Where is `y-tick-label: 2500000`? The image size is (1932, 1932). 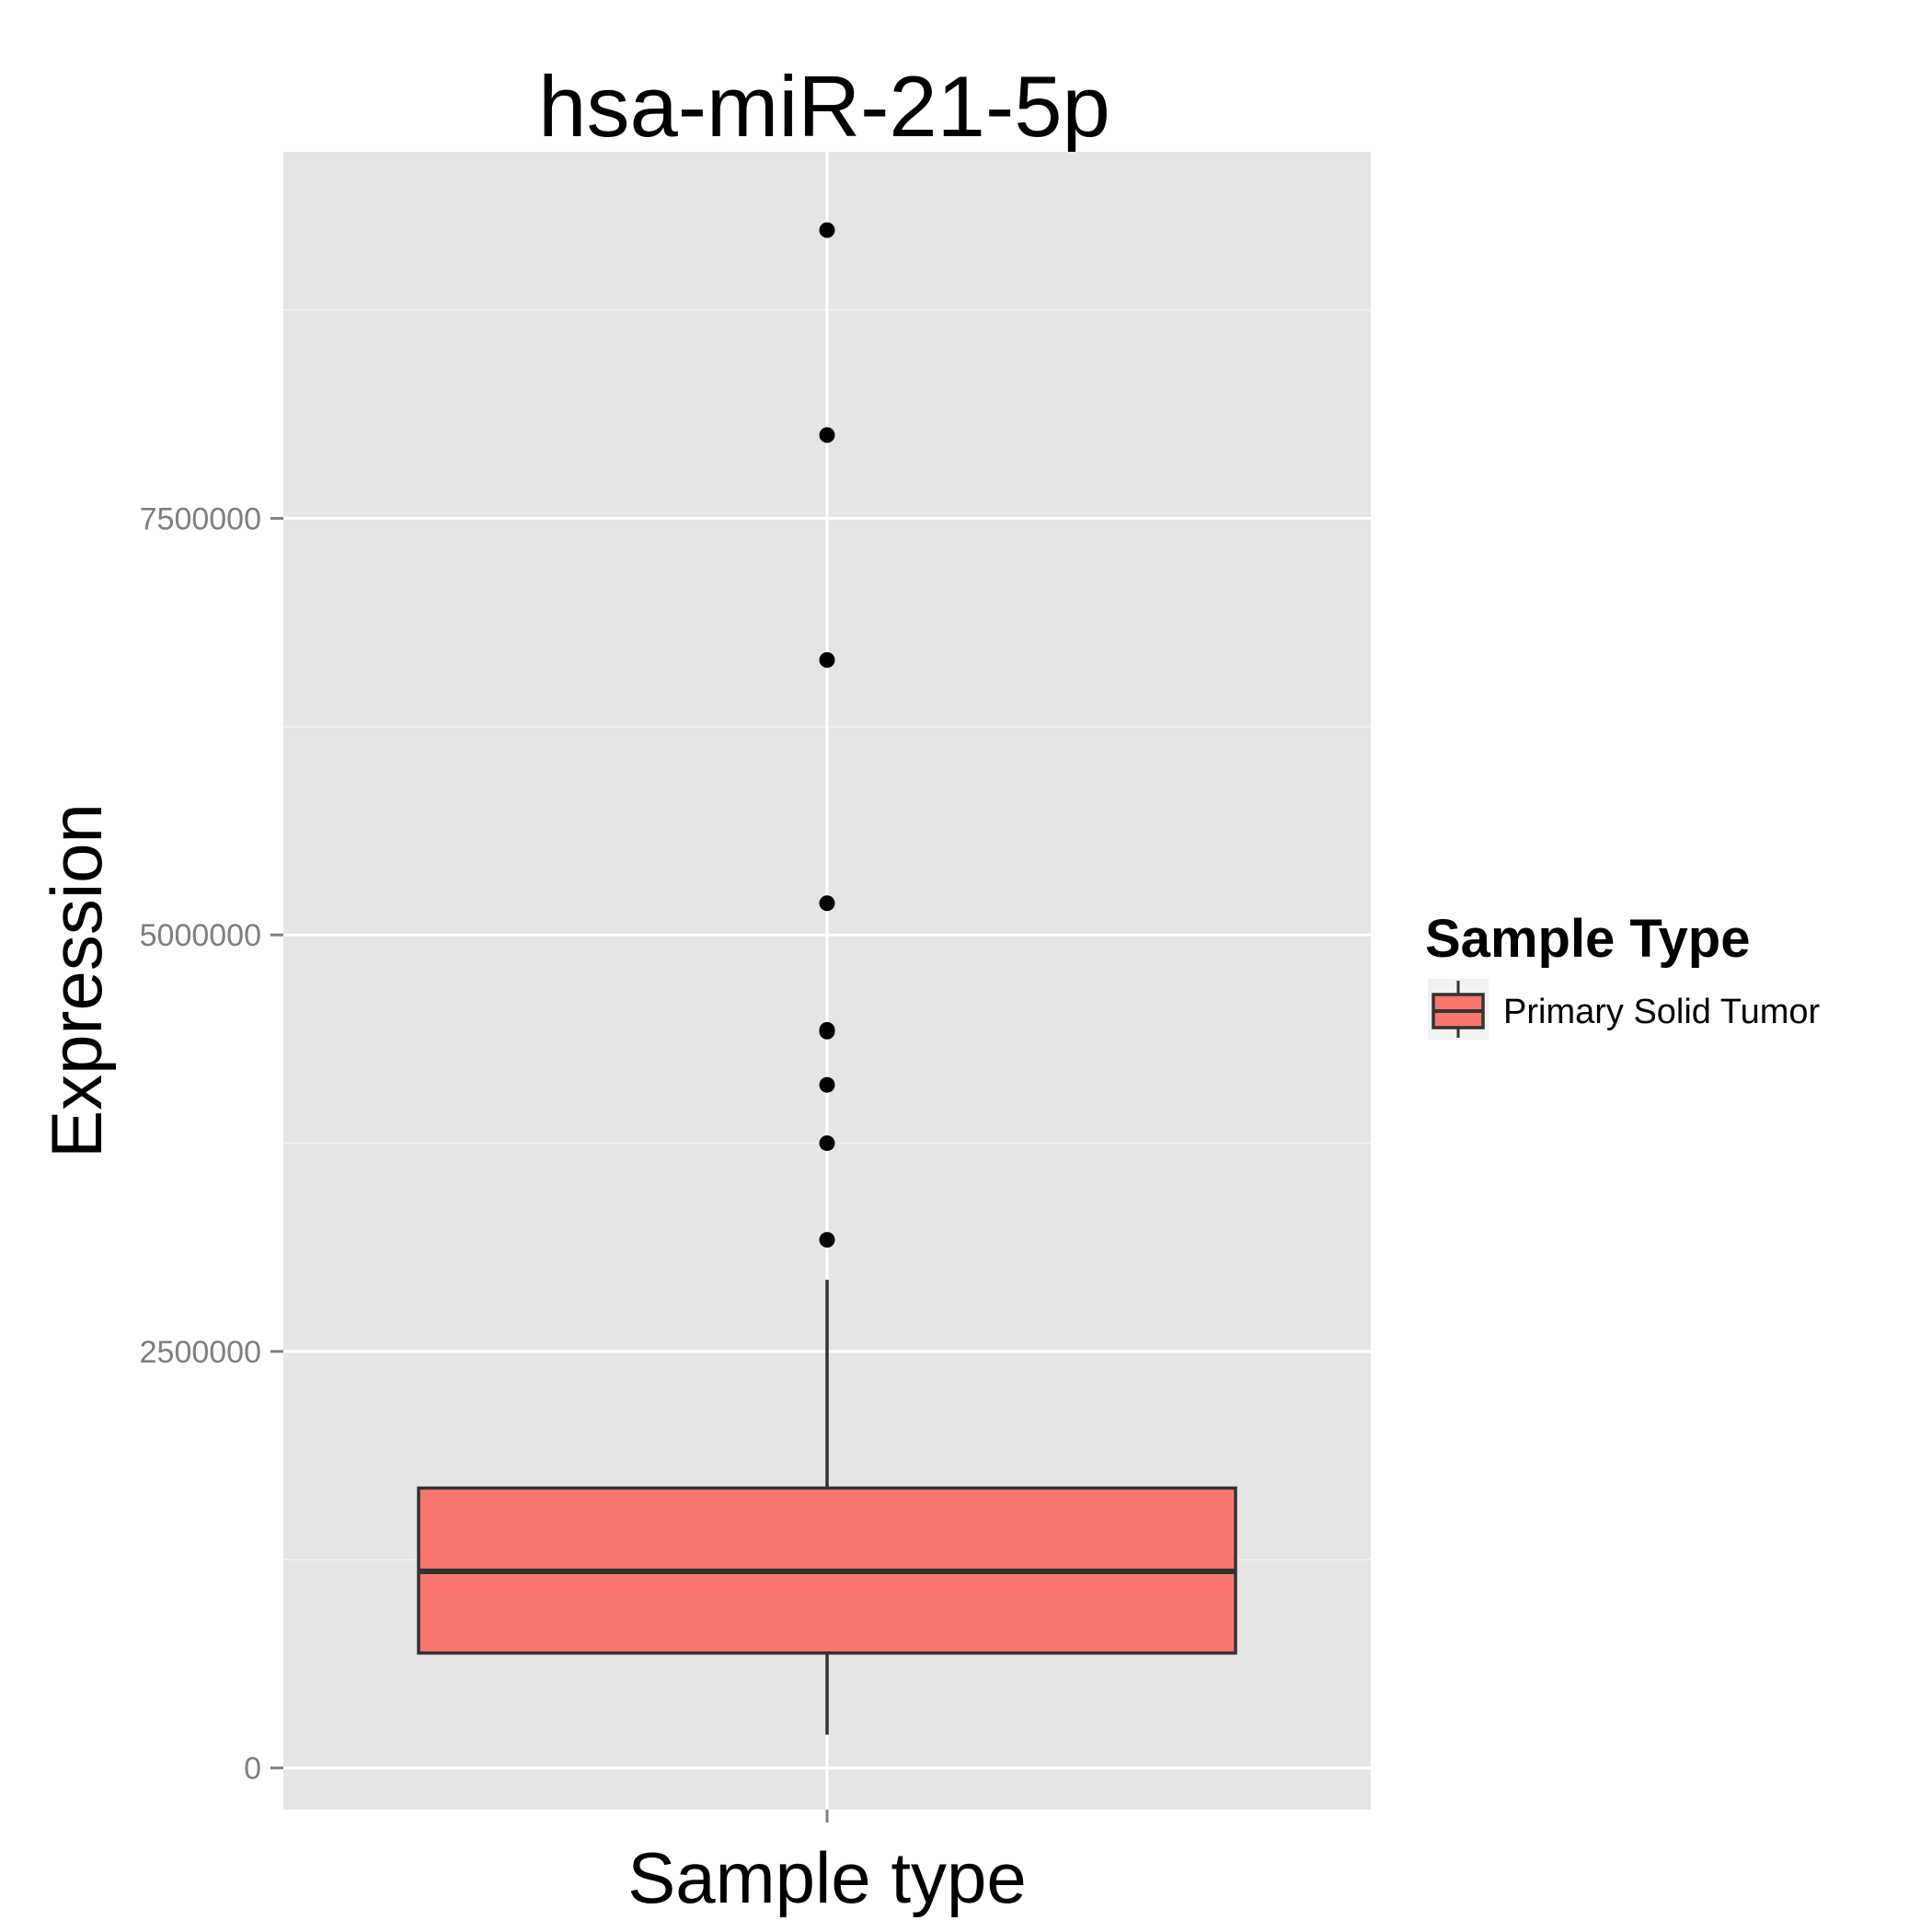
y-tick-label: 2500000 is located at coordinates (200, 1352).